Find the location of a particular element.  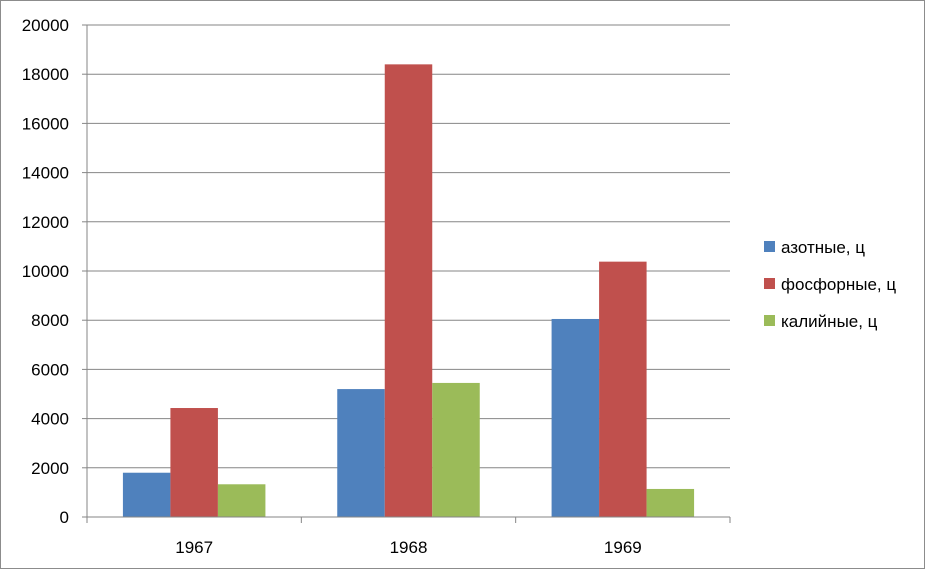

legend: азотные, ц фосфорные, ц калийные, ц is located at coordinates (830, 284).